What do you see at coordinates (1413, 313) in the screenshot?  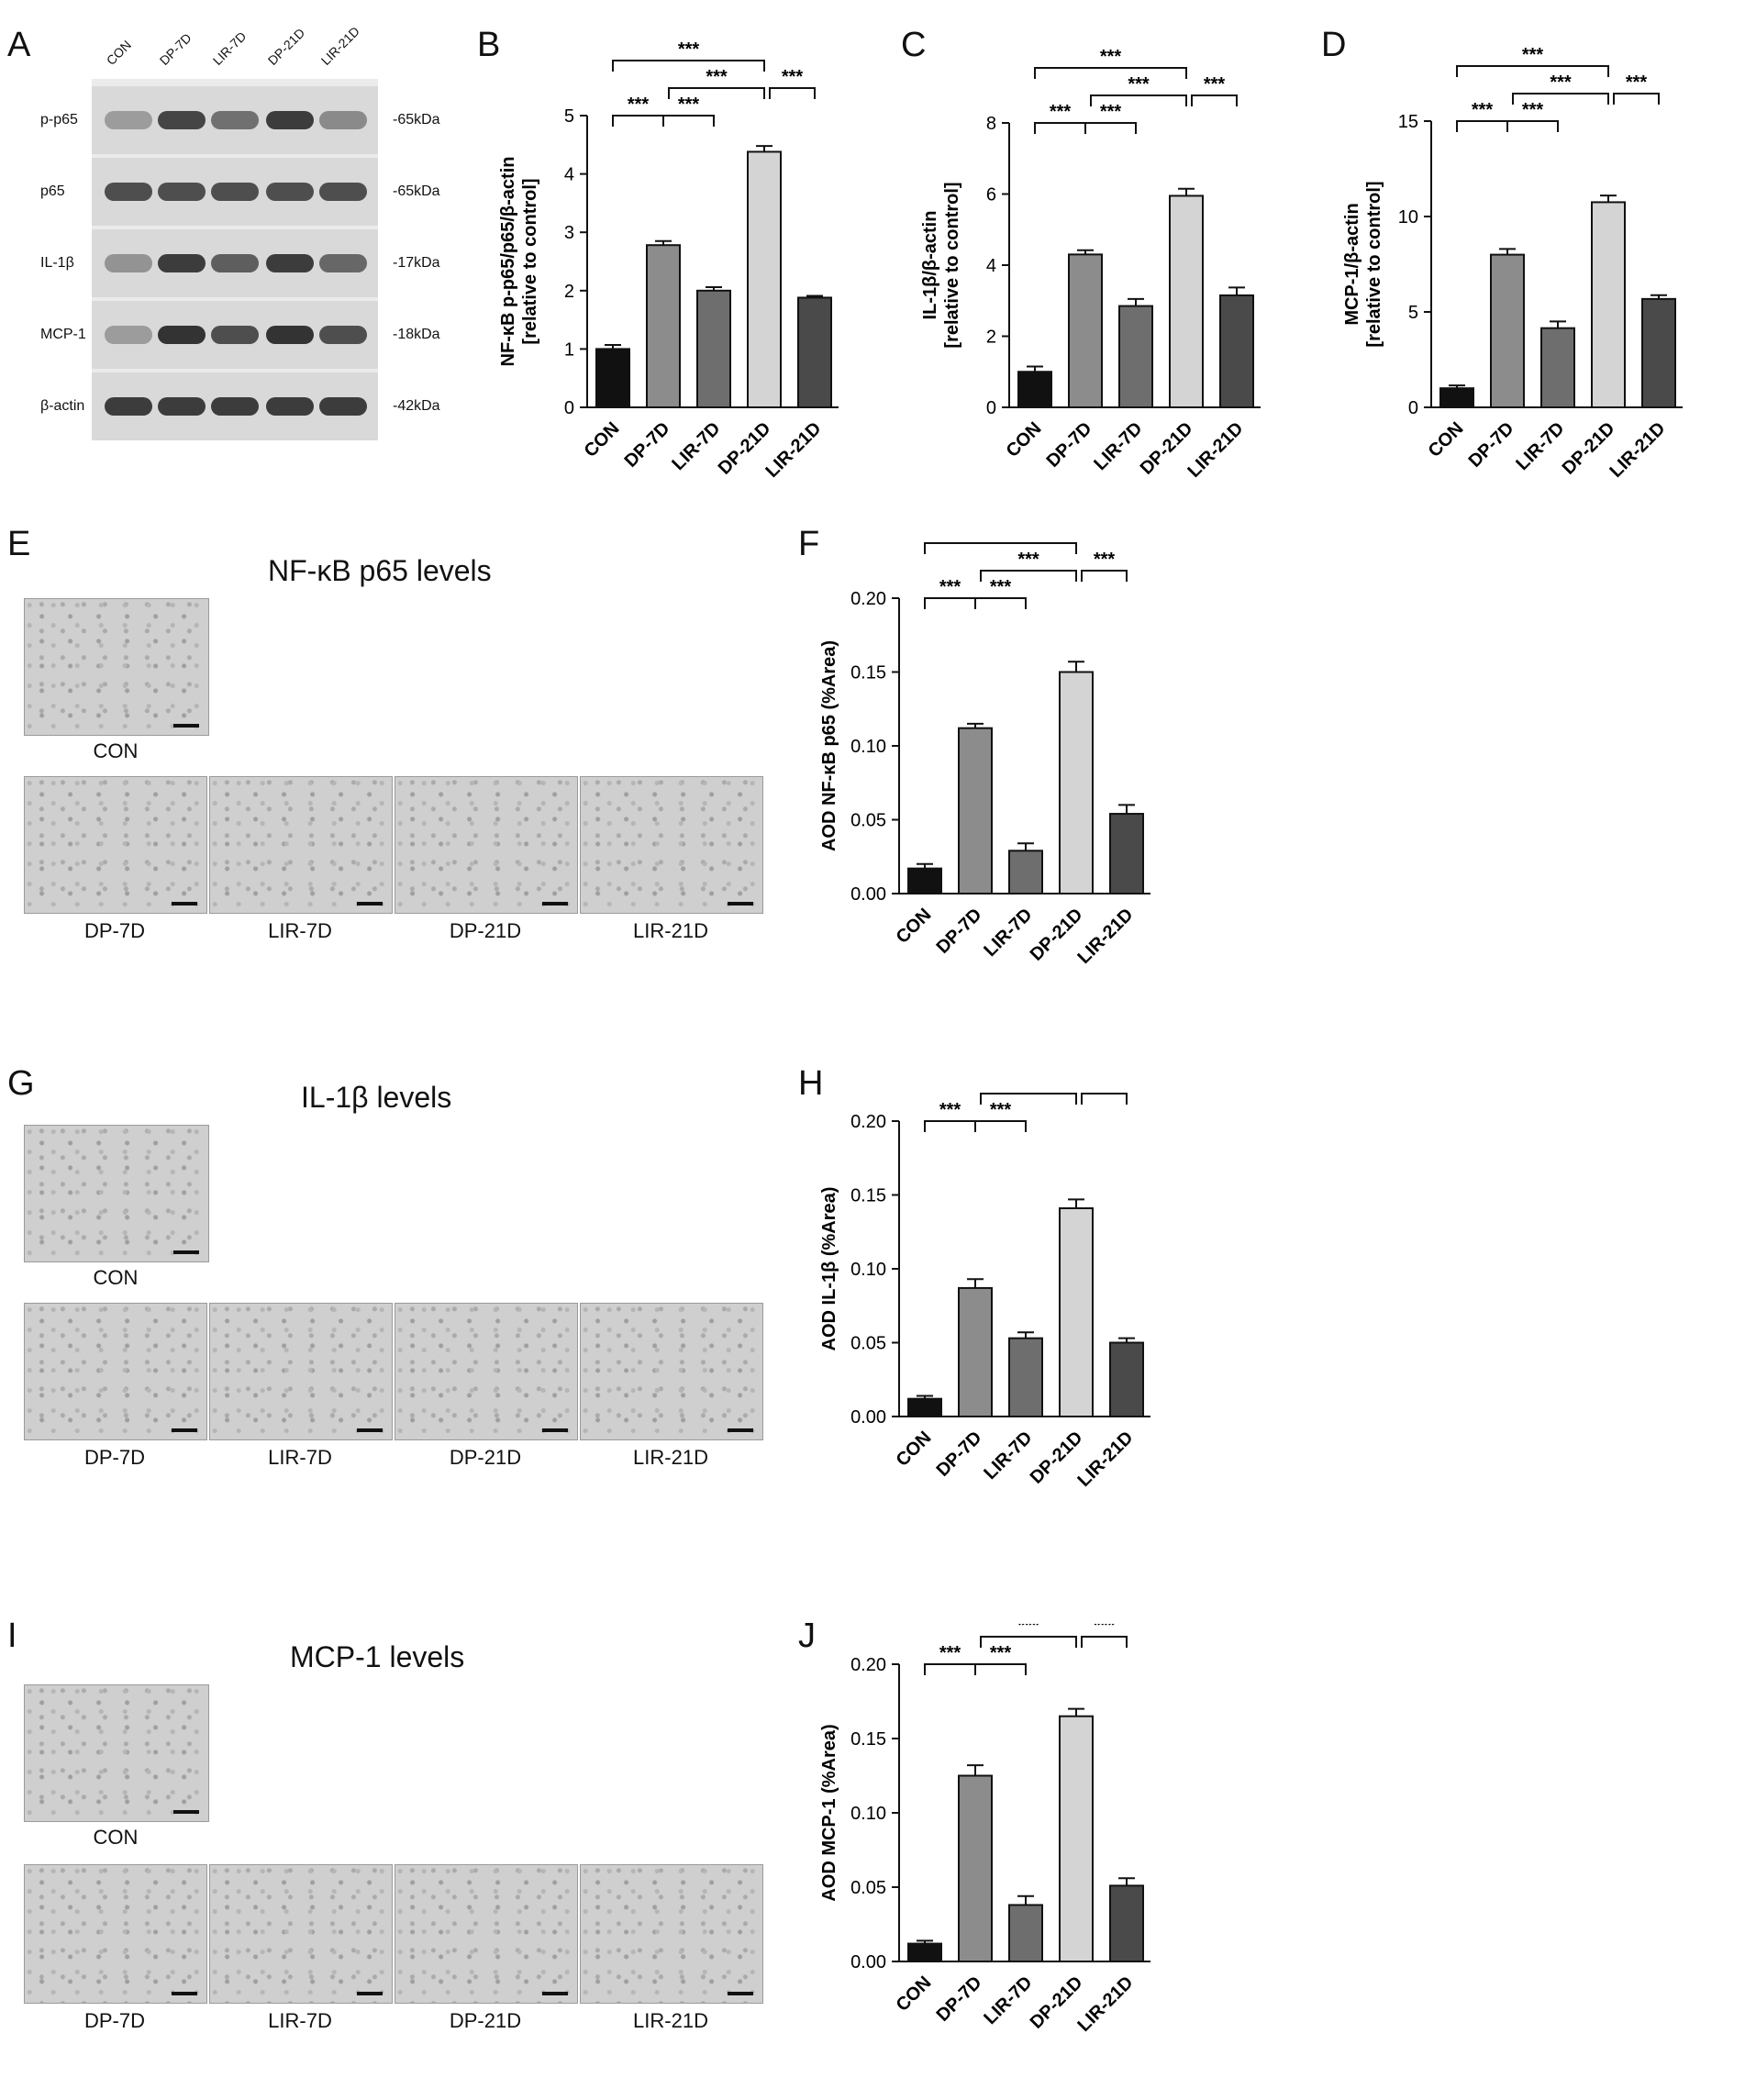 I see `y-tick-label: 5` at bounding box center [1413, 313].